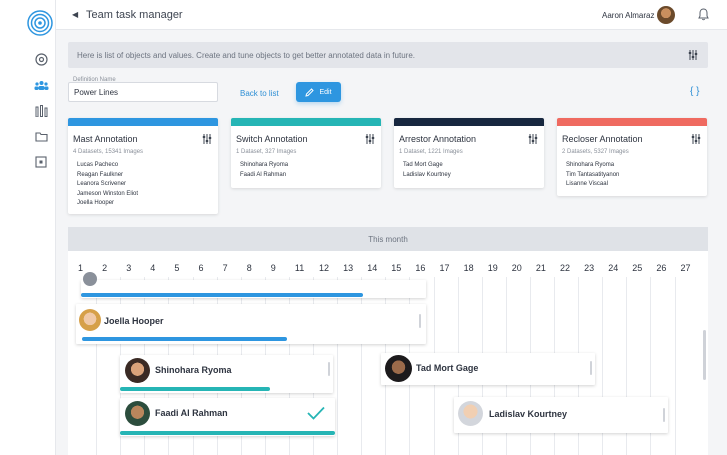 This screenshot has height=455, width=727. I want to click on calendar-day-label: 5, so click(177, 268).